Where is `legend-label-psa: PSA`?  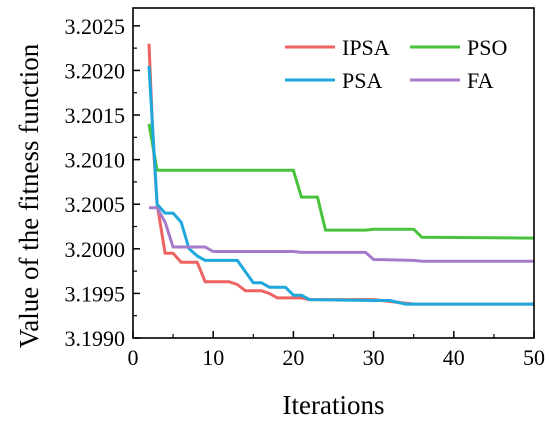
legend-label-psa: PSA is located at coordinates (362, 80).